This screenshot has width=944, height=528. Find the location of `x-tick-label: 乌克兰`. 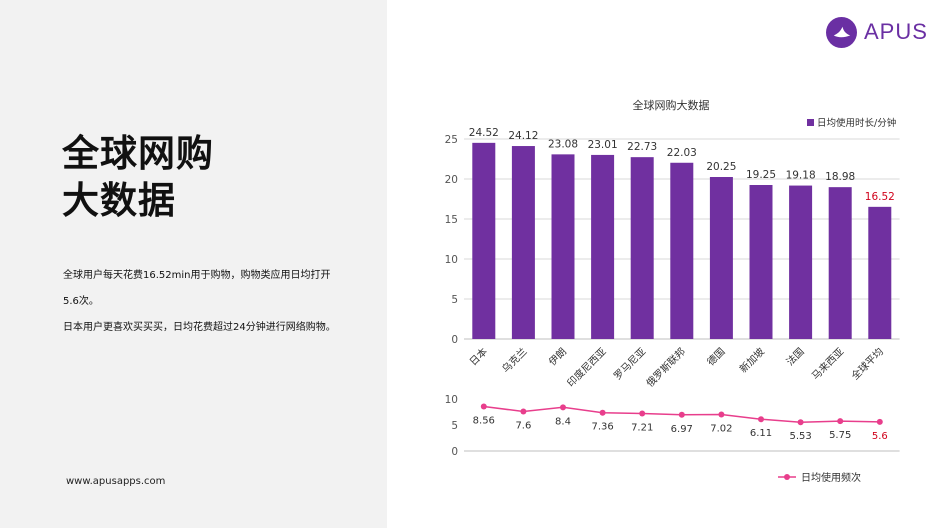

x-tick-label: 乌克兰 is located at coordinates (514, 360).